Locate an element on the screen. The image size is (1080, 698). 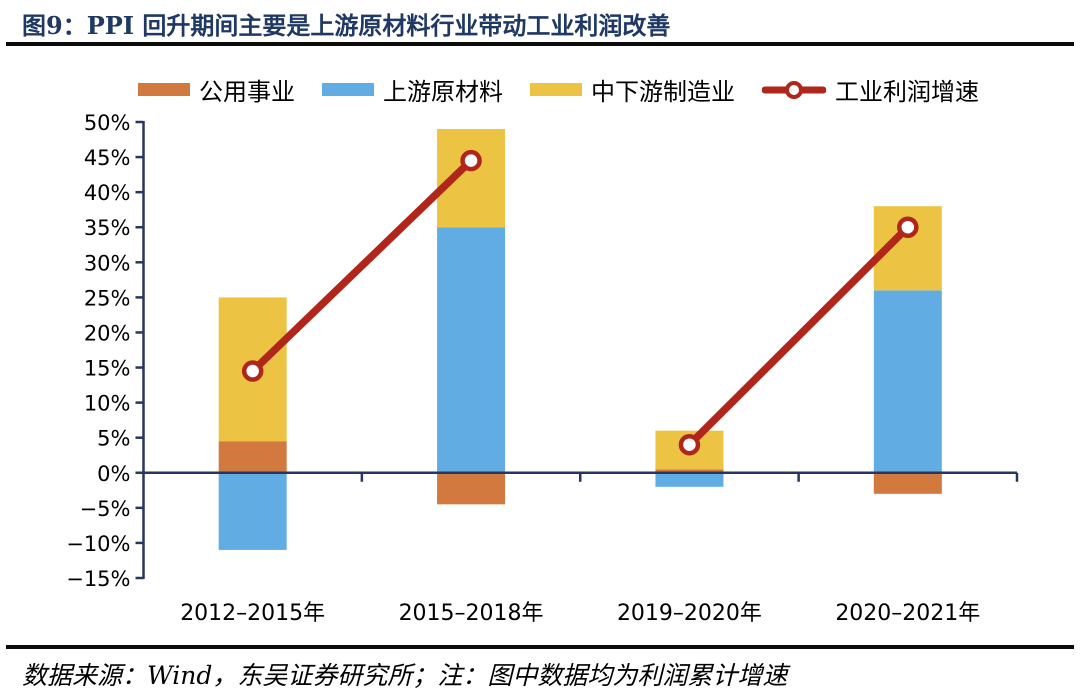
y-tick-label: 35% is located at coordinates (107, 228).